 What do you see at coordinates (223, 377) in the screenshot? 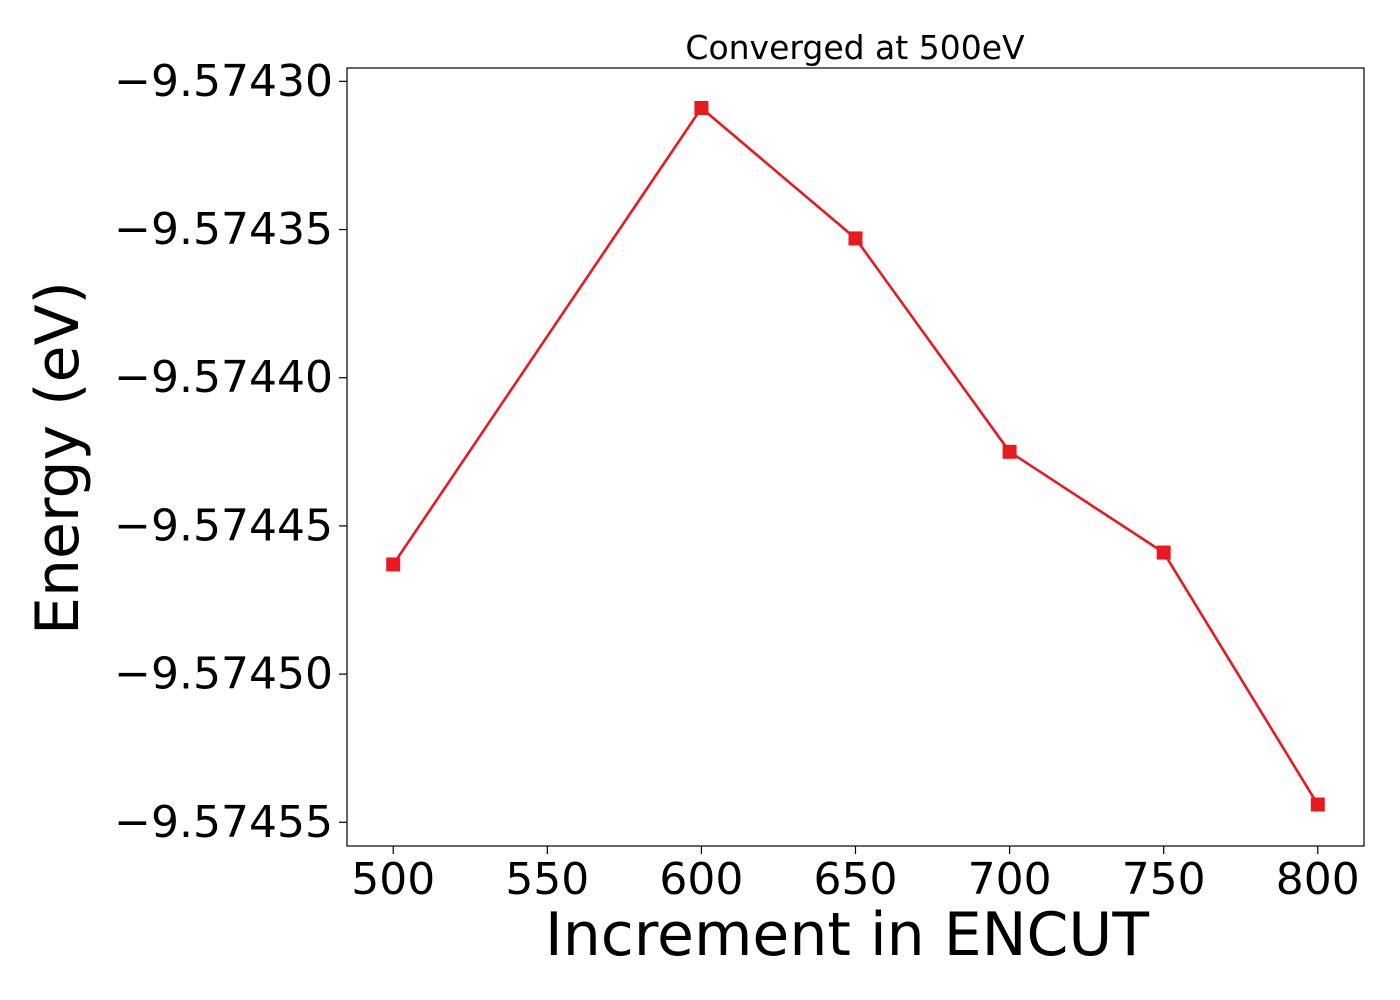
I see `y-tick-label: −9.57440` at bounding box center [223, 377].